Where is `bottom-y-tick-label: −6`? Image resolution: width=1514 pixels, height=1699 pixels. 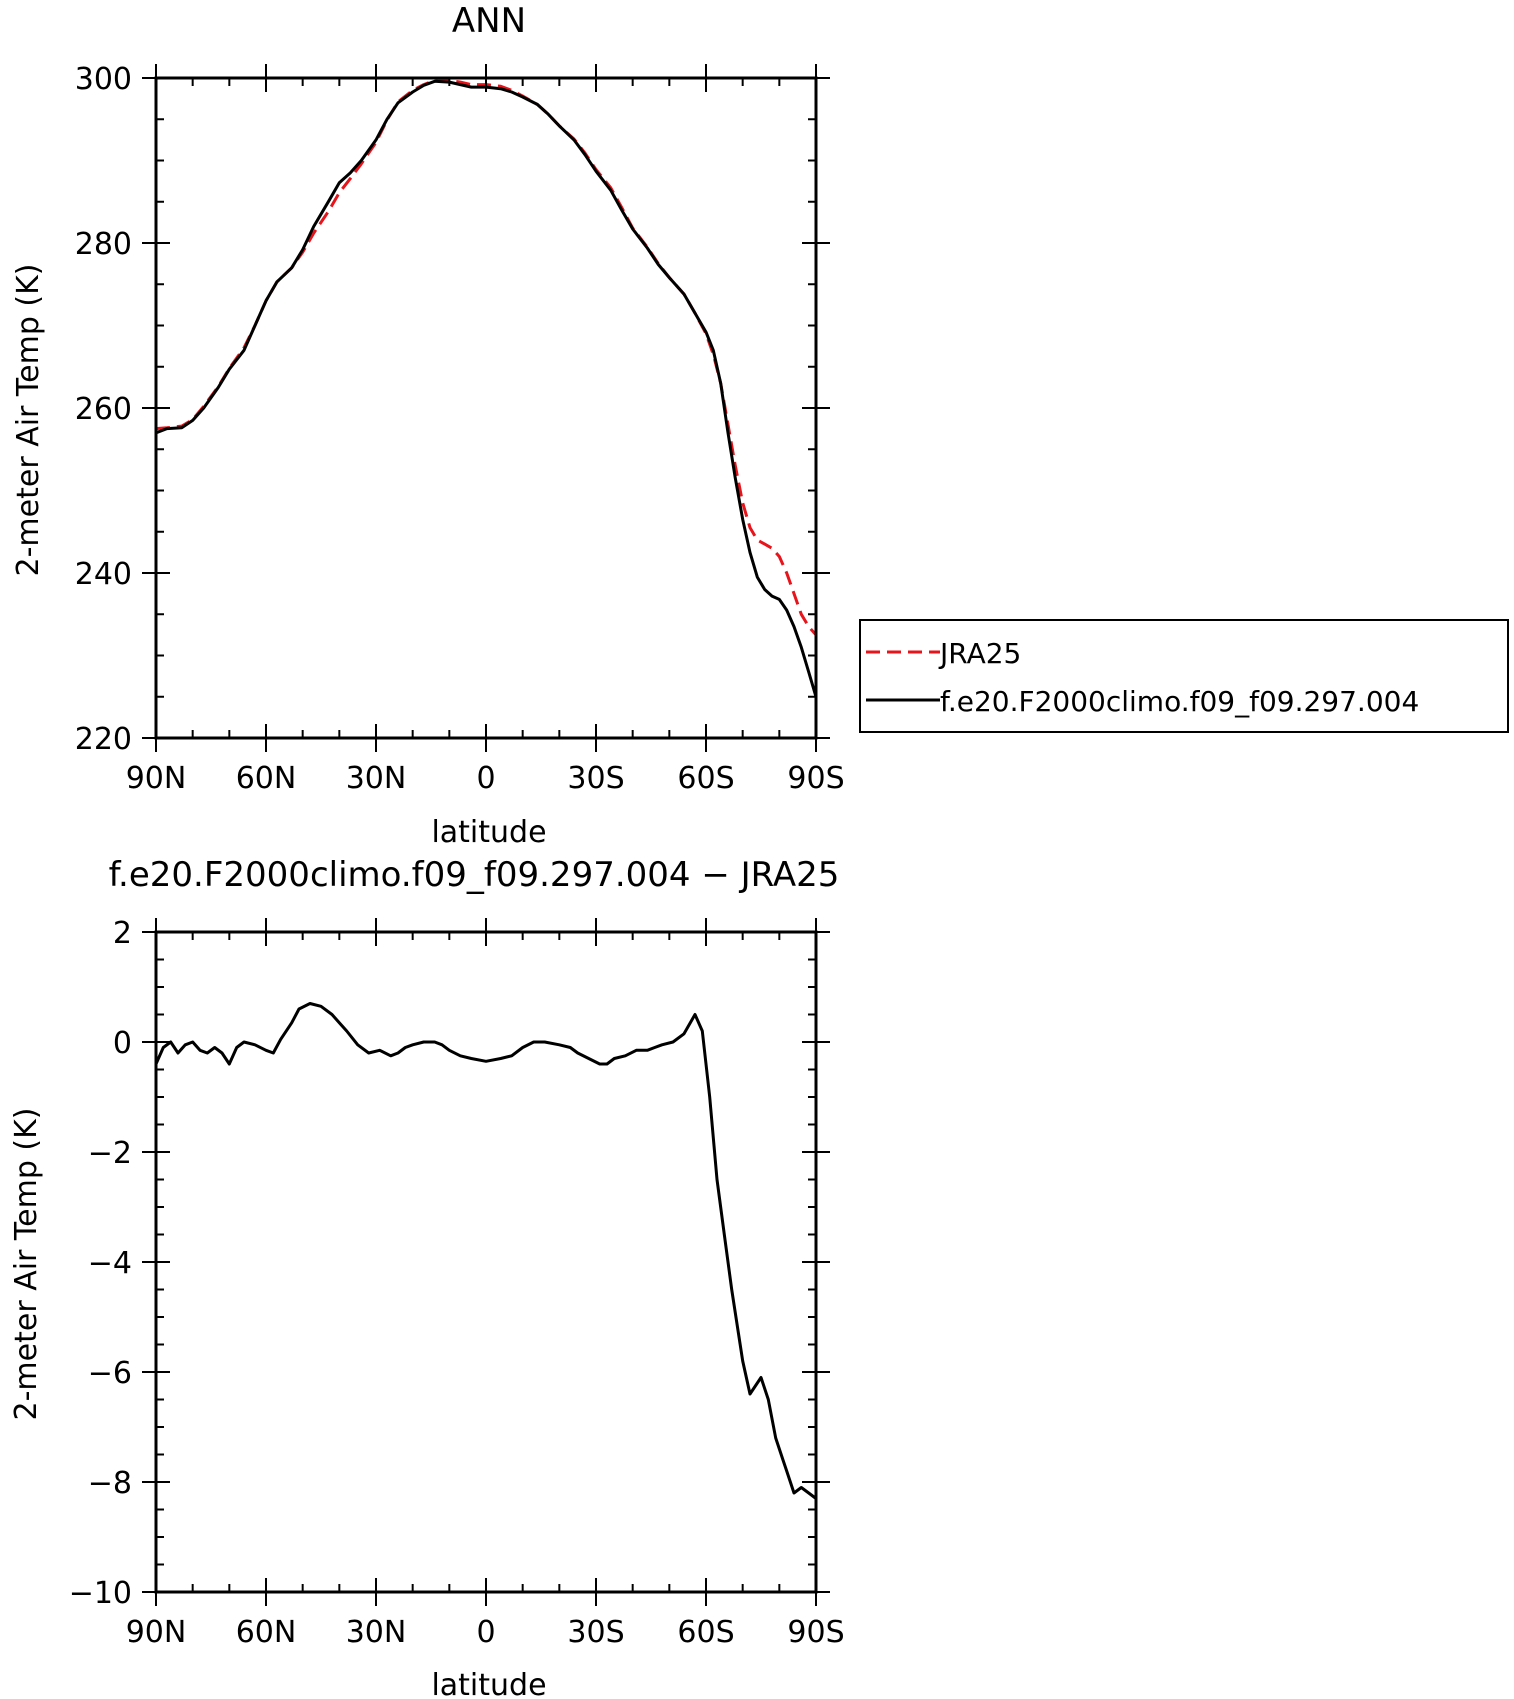 bottom-y-tick-label: −6 is located at coordinates (110, 1373).